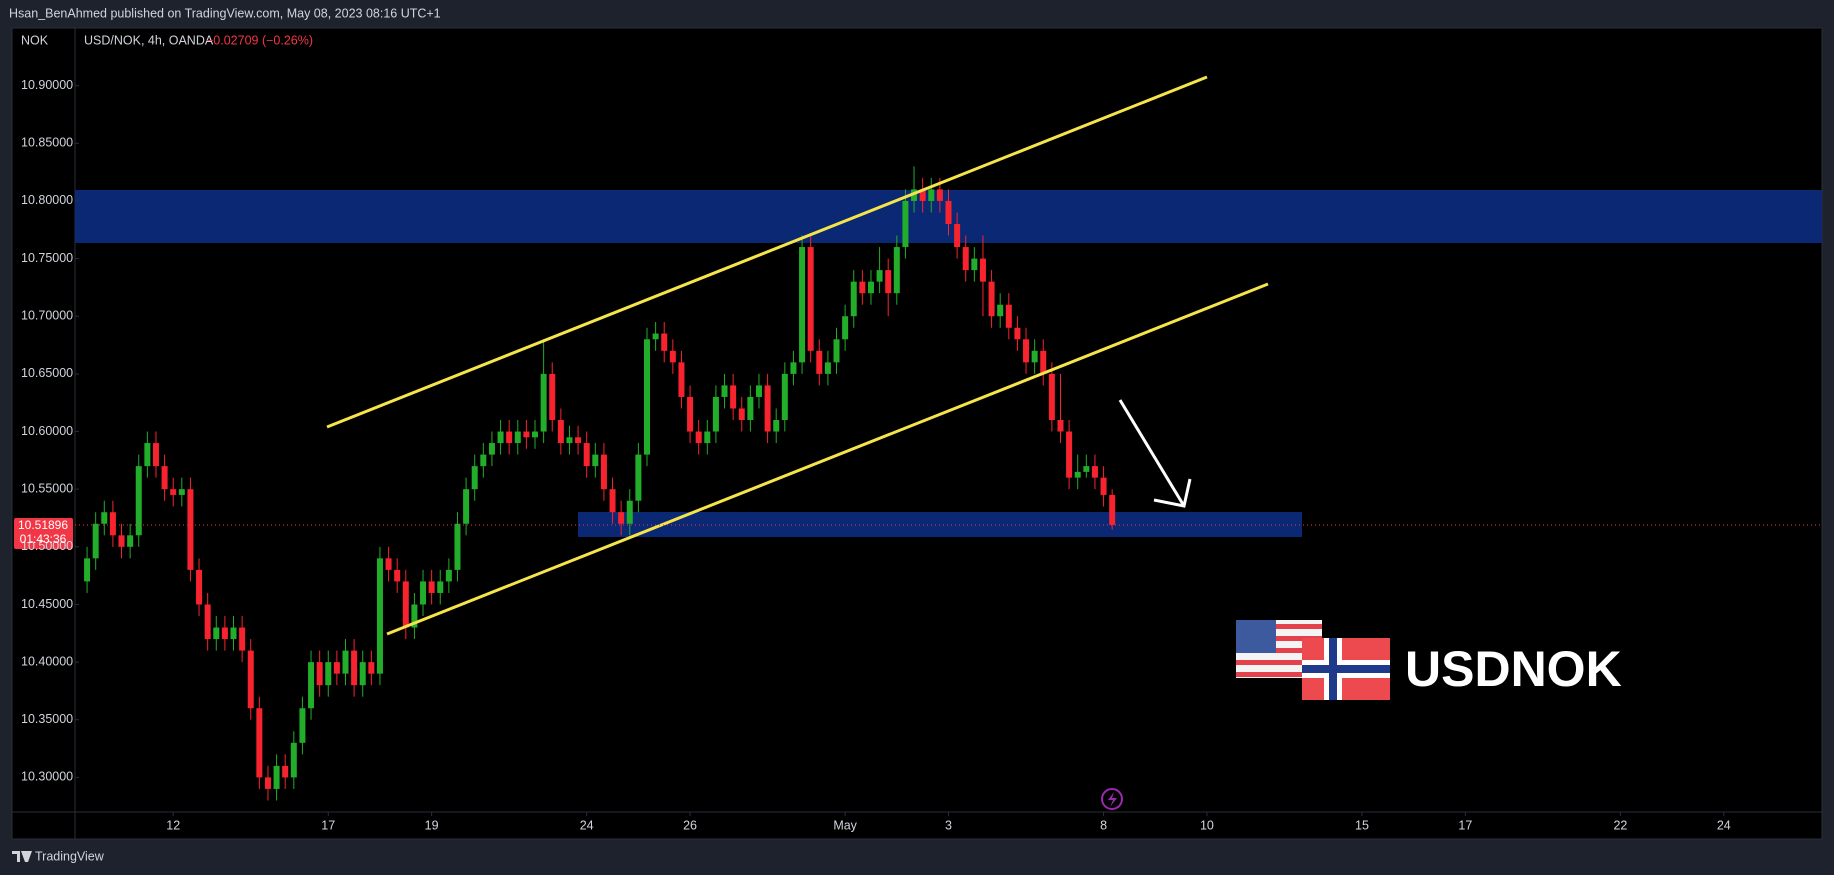 The height and width of the screenshot is (875, 1834). I want to click on y-tick-label: 10.90000, so click(47, 85).